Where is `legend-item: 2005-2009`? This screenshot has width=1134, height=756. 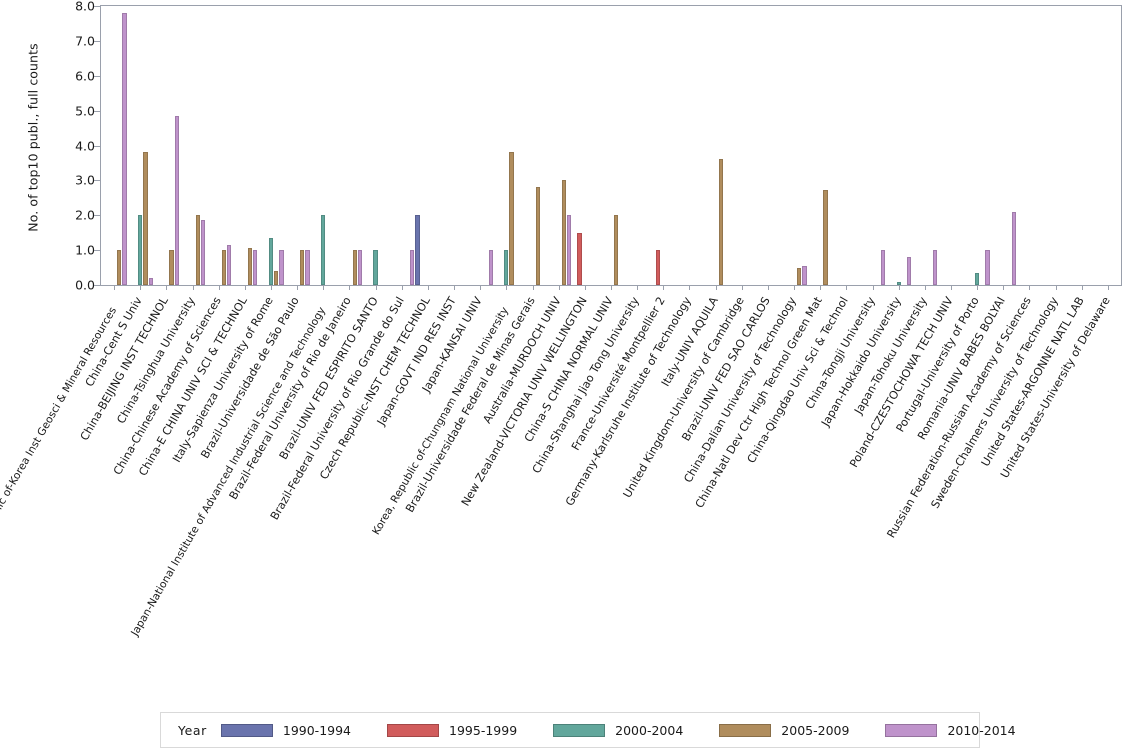 legend-item: 2005-2009 is located at coordinates (795, 730).